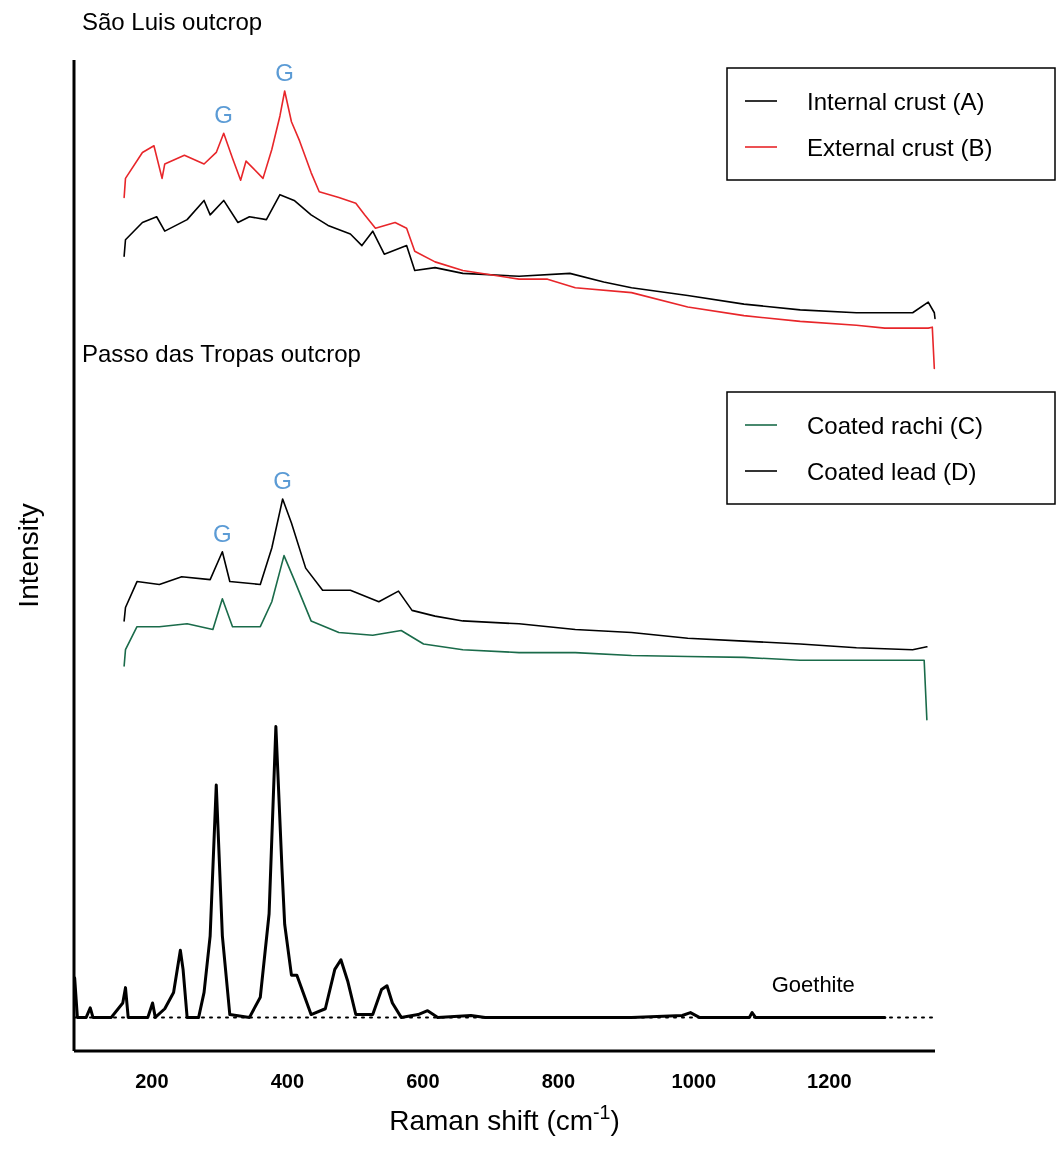 The image size is (1057, 1163). I want to click on legend-label: External crust (B), so click(900, 147).